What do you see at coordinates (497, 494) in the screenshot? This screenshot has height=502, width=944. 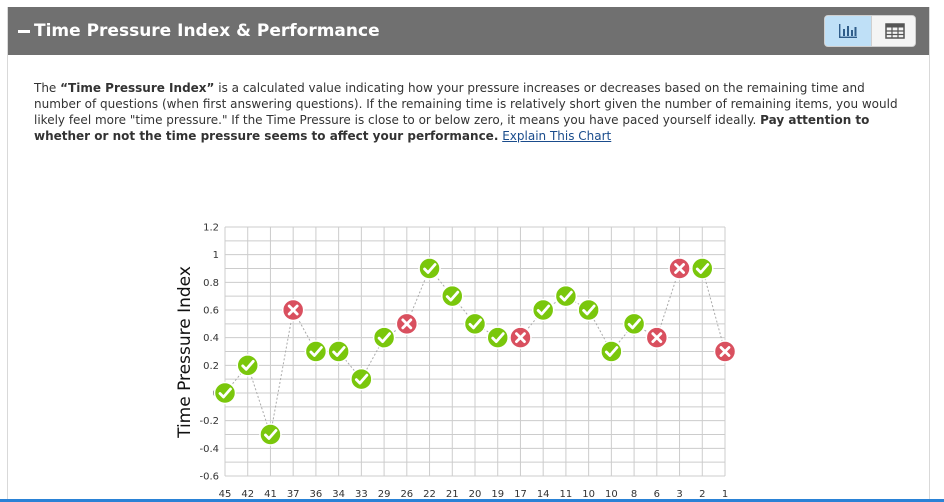 I see `x-tick-label: 19` at bounding box center [497, 494].